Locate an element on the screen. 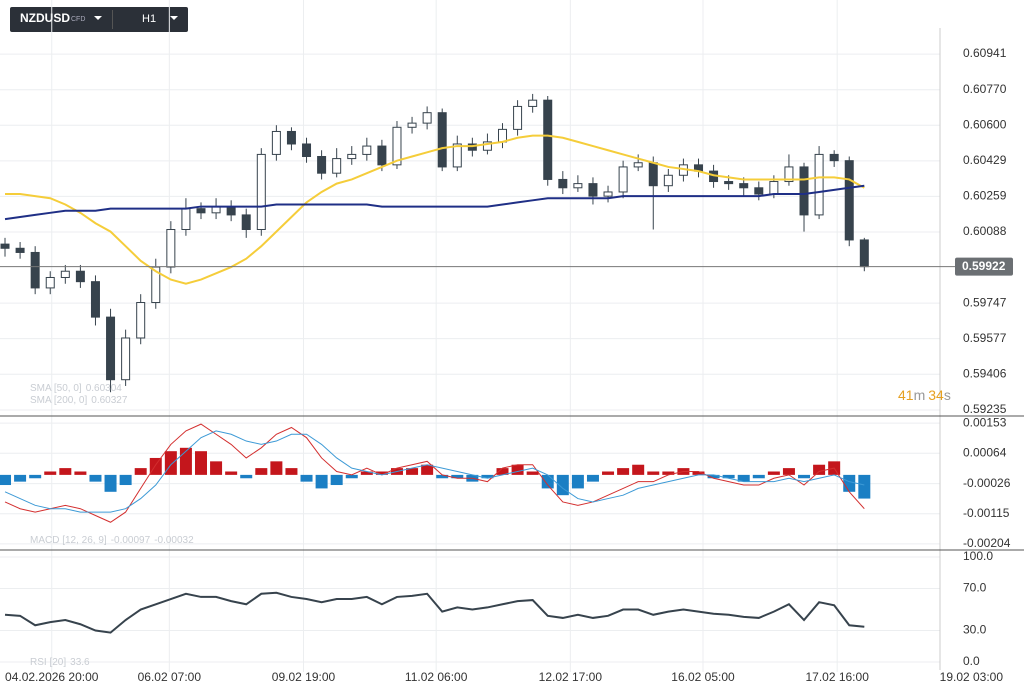 The image size is (1024, 694). last-price-label: 0.59922 is located at coordinates (984, 266).